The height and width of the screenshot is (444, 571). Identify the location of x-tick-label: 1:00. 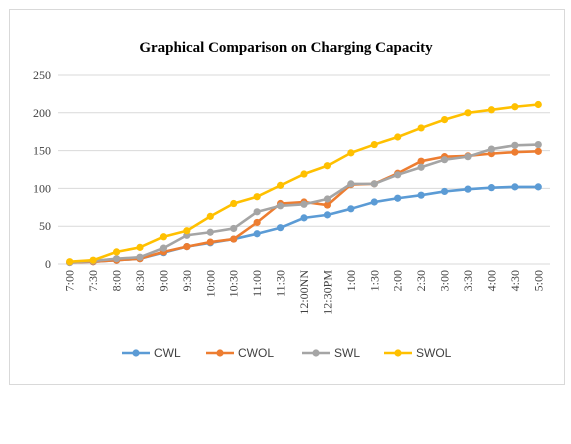
(351, 280).